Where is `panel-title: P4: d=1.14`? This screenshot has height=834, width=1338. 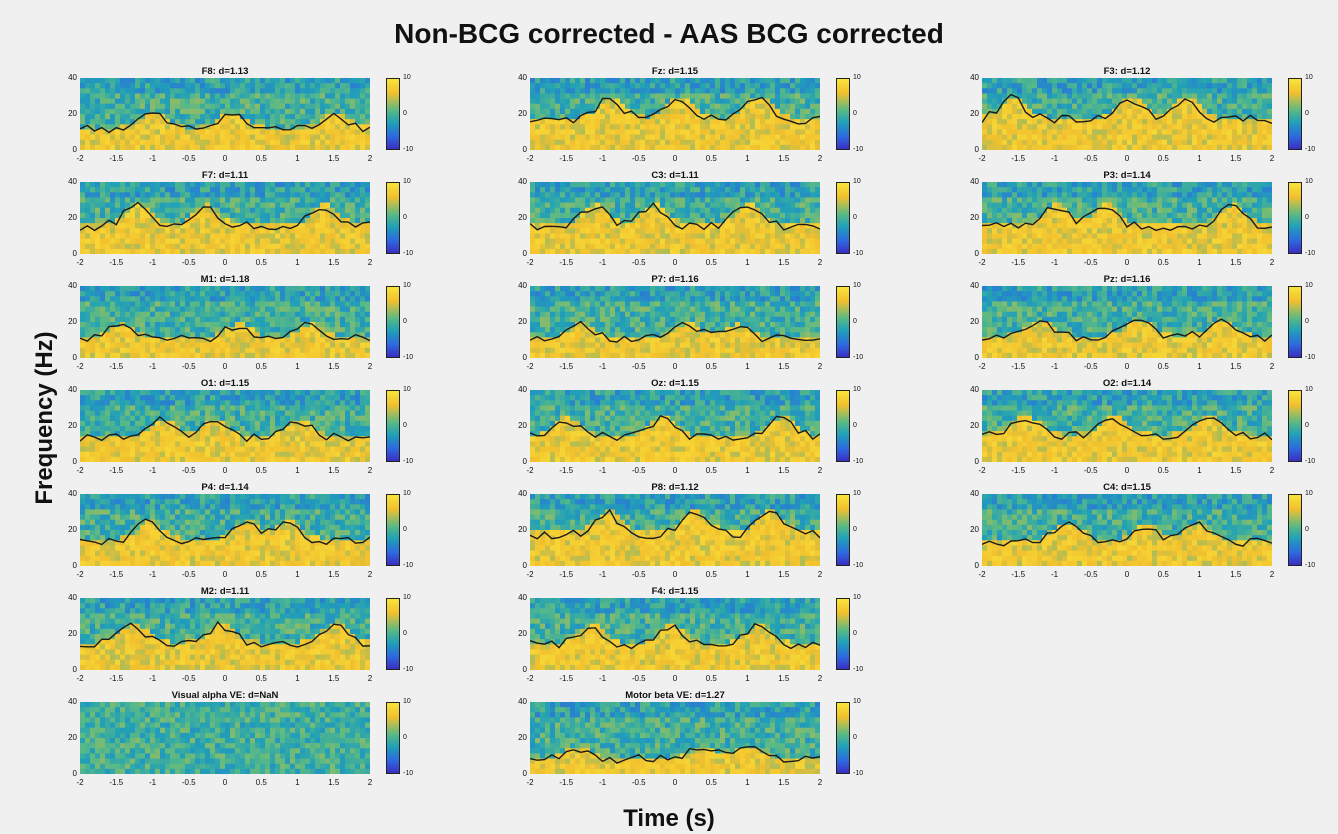 panel-title: P4: d=1.14 is located at coordinates (225, 487).